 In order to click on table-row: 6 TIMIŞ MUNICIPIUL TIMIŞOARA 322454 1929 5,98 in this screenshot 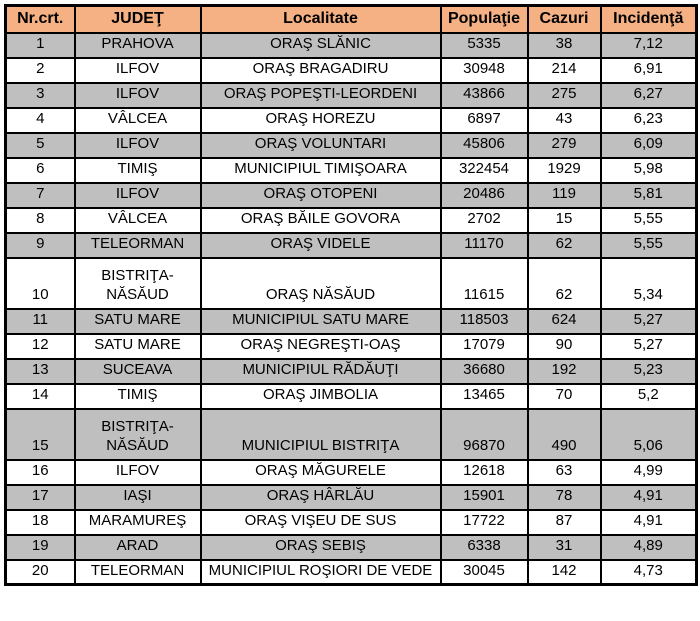, I will do `click(351, 170)`.